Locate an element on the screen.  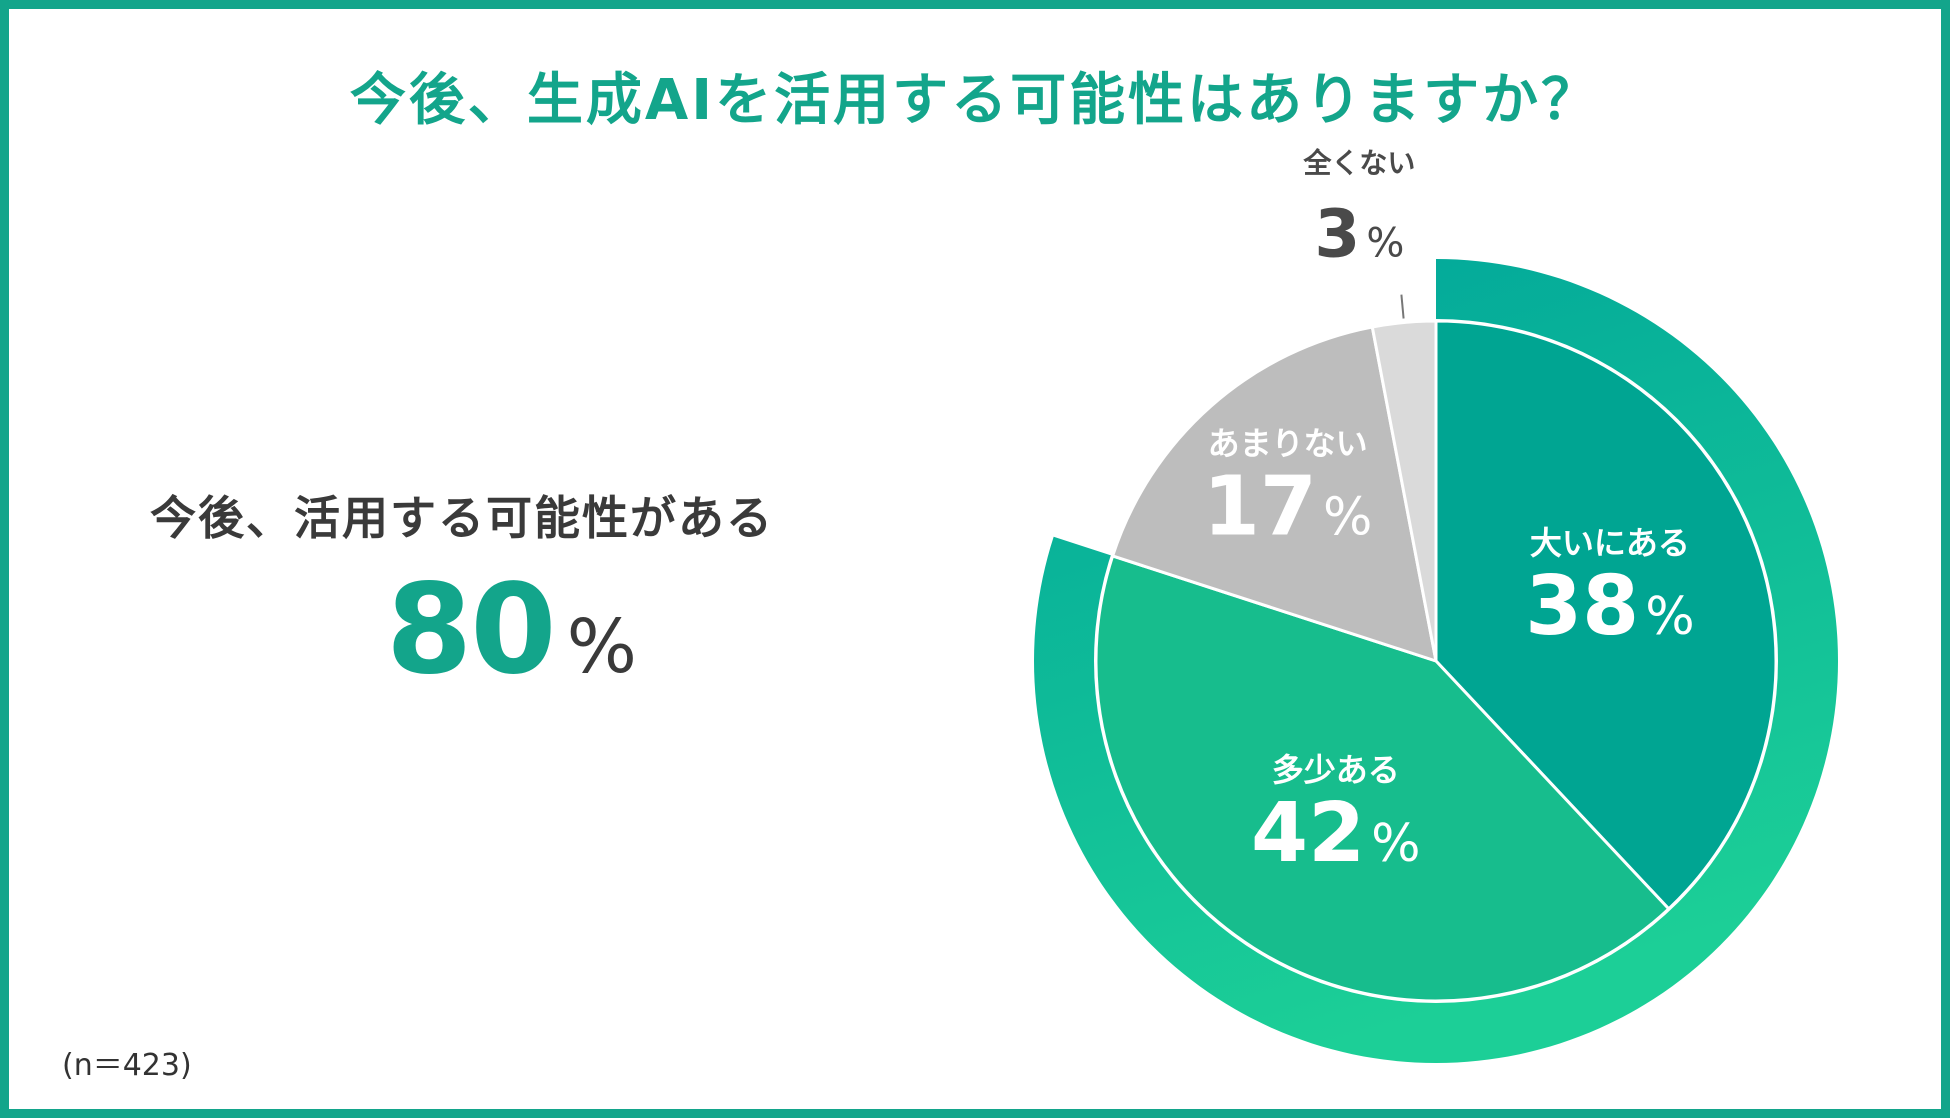
slice-value-1-unit: % is located at coordinates (1395, 844).